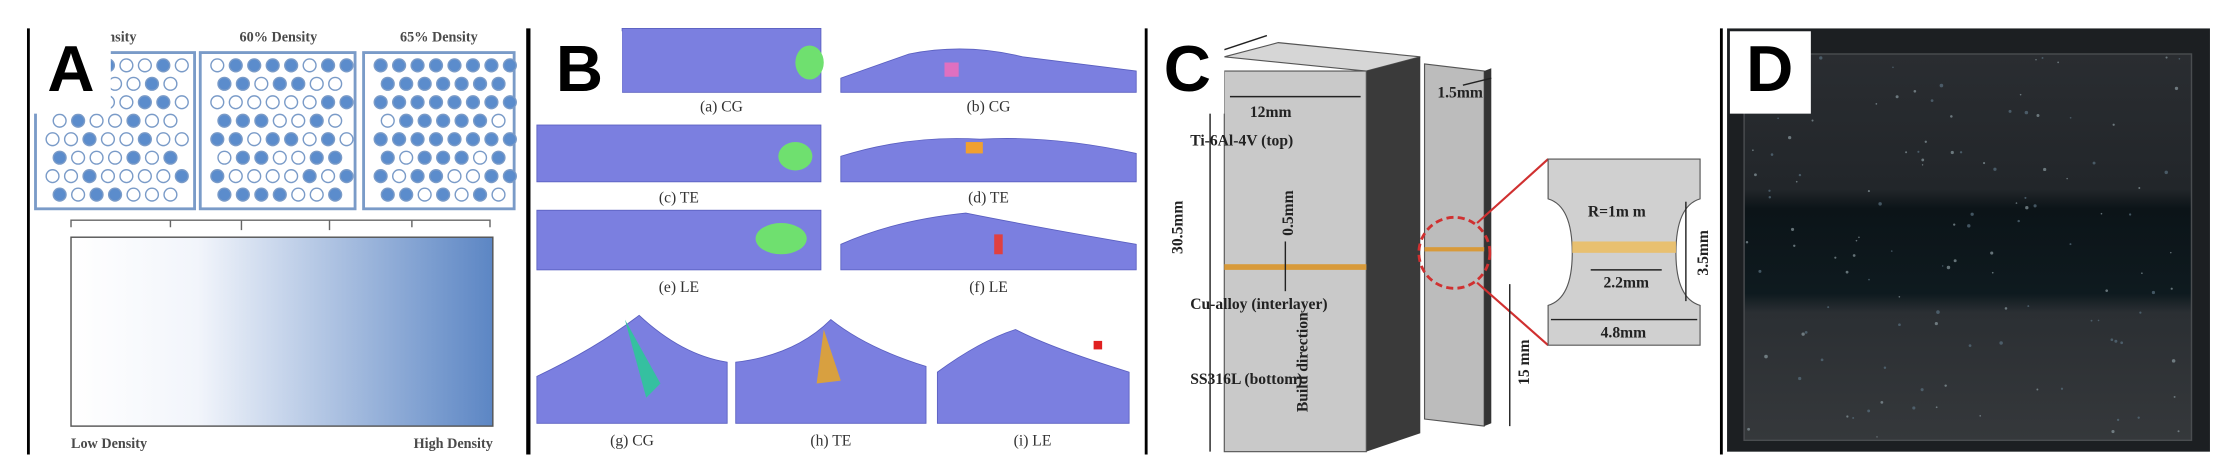  Describe the element at coordinates (632, 440) in the screenshot. I see `caption: (g) CG` at that location.